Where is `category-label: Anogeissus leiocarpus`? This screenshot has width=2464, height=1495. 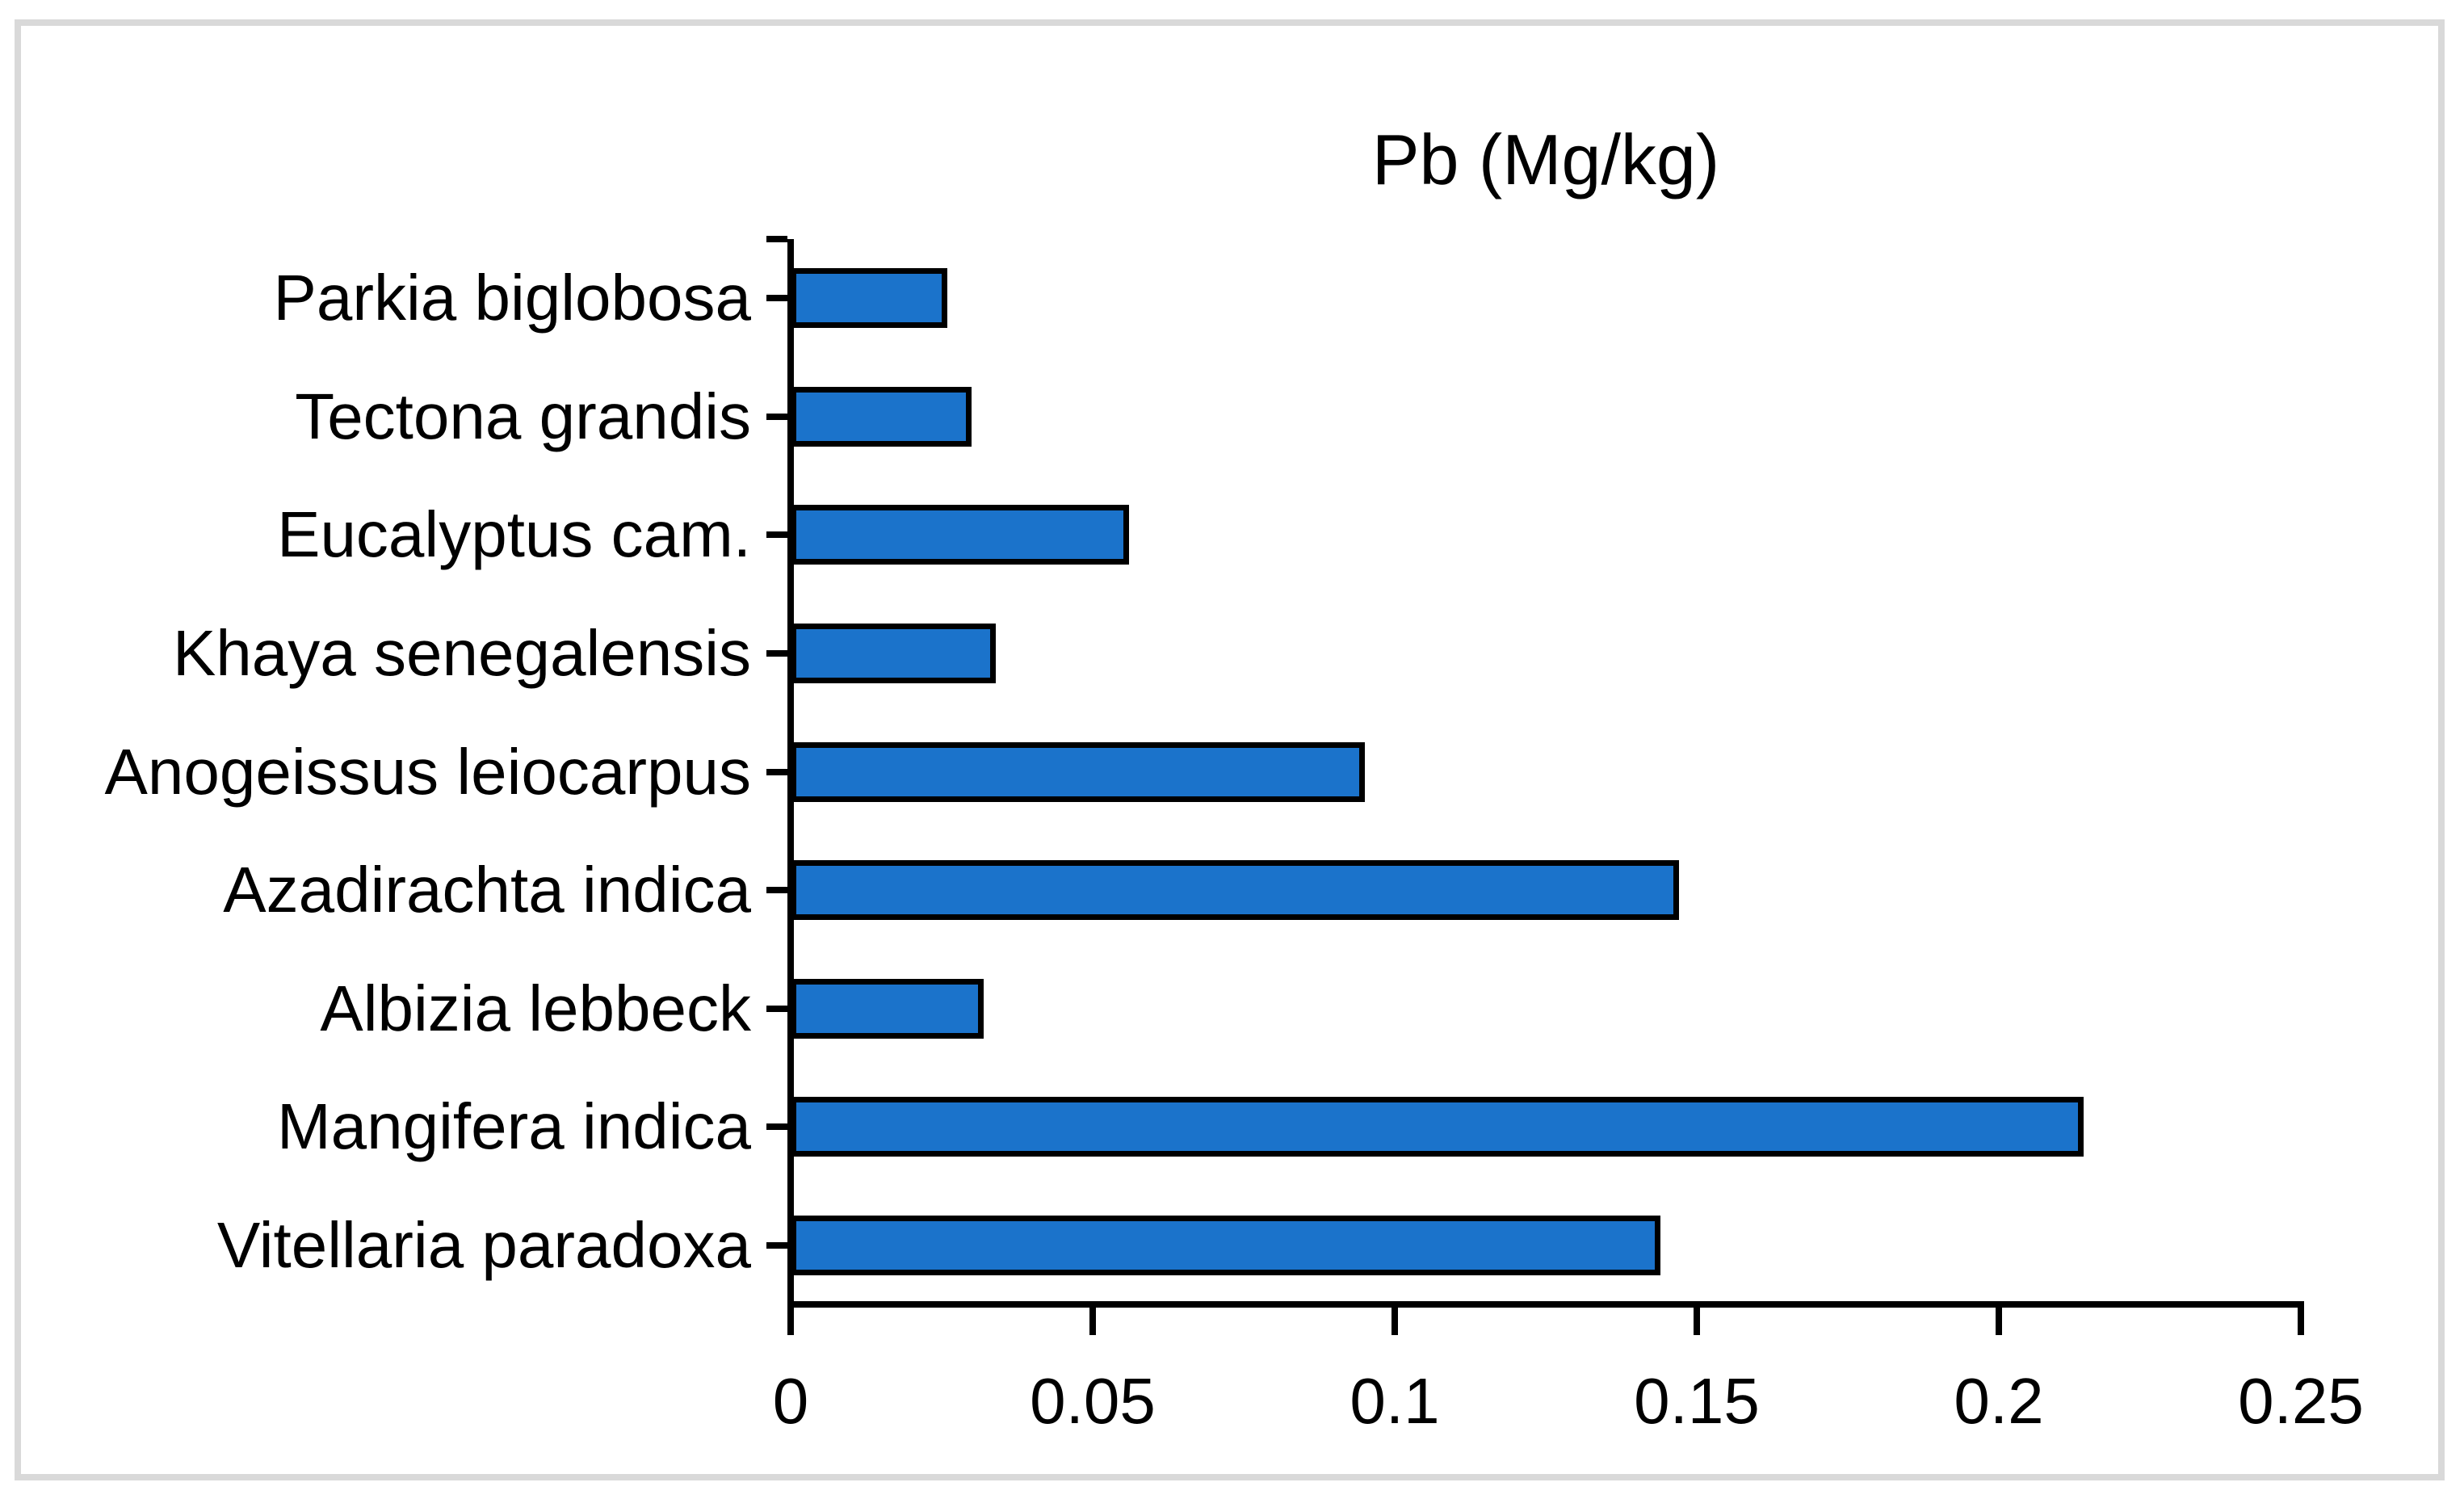 category-label: Anogeissus leiocarpus is located at coordinates (427, 771).